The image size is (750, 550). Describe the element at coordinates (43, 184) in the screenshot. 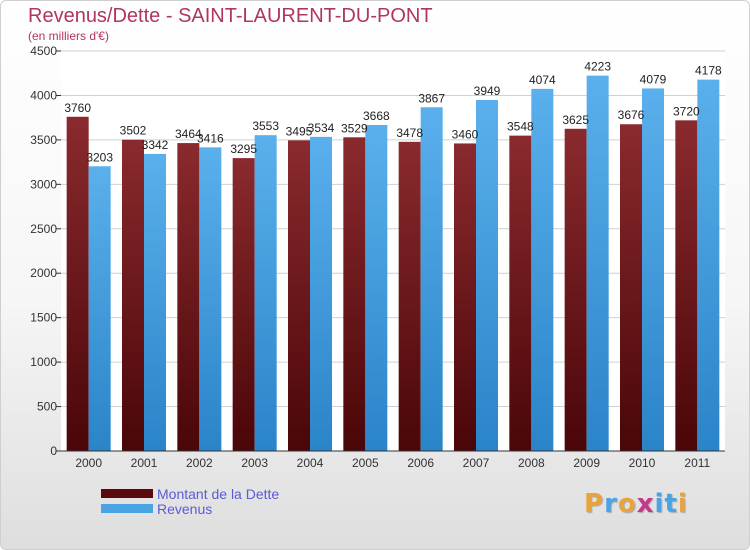

I see `y-tick-label: 3000` at that location.